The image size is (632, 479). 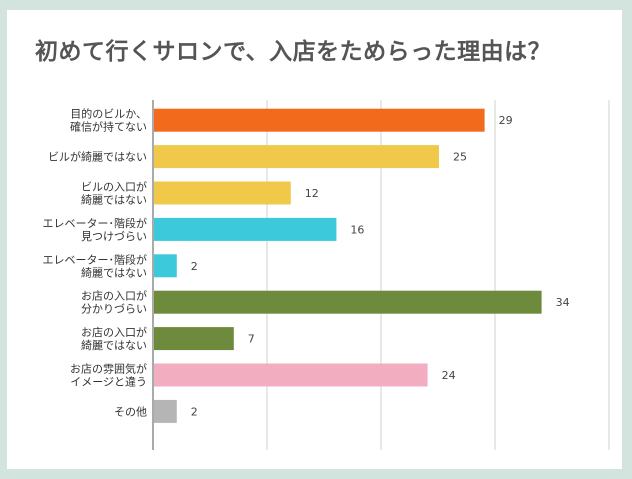 What do you see at coordinates (114, 236) in the screenshot?
I see `category-label: 見つけづらい` at bounding box center [114, 236].